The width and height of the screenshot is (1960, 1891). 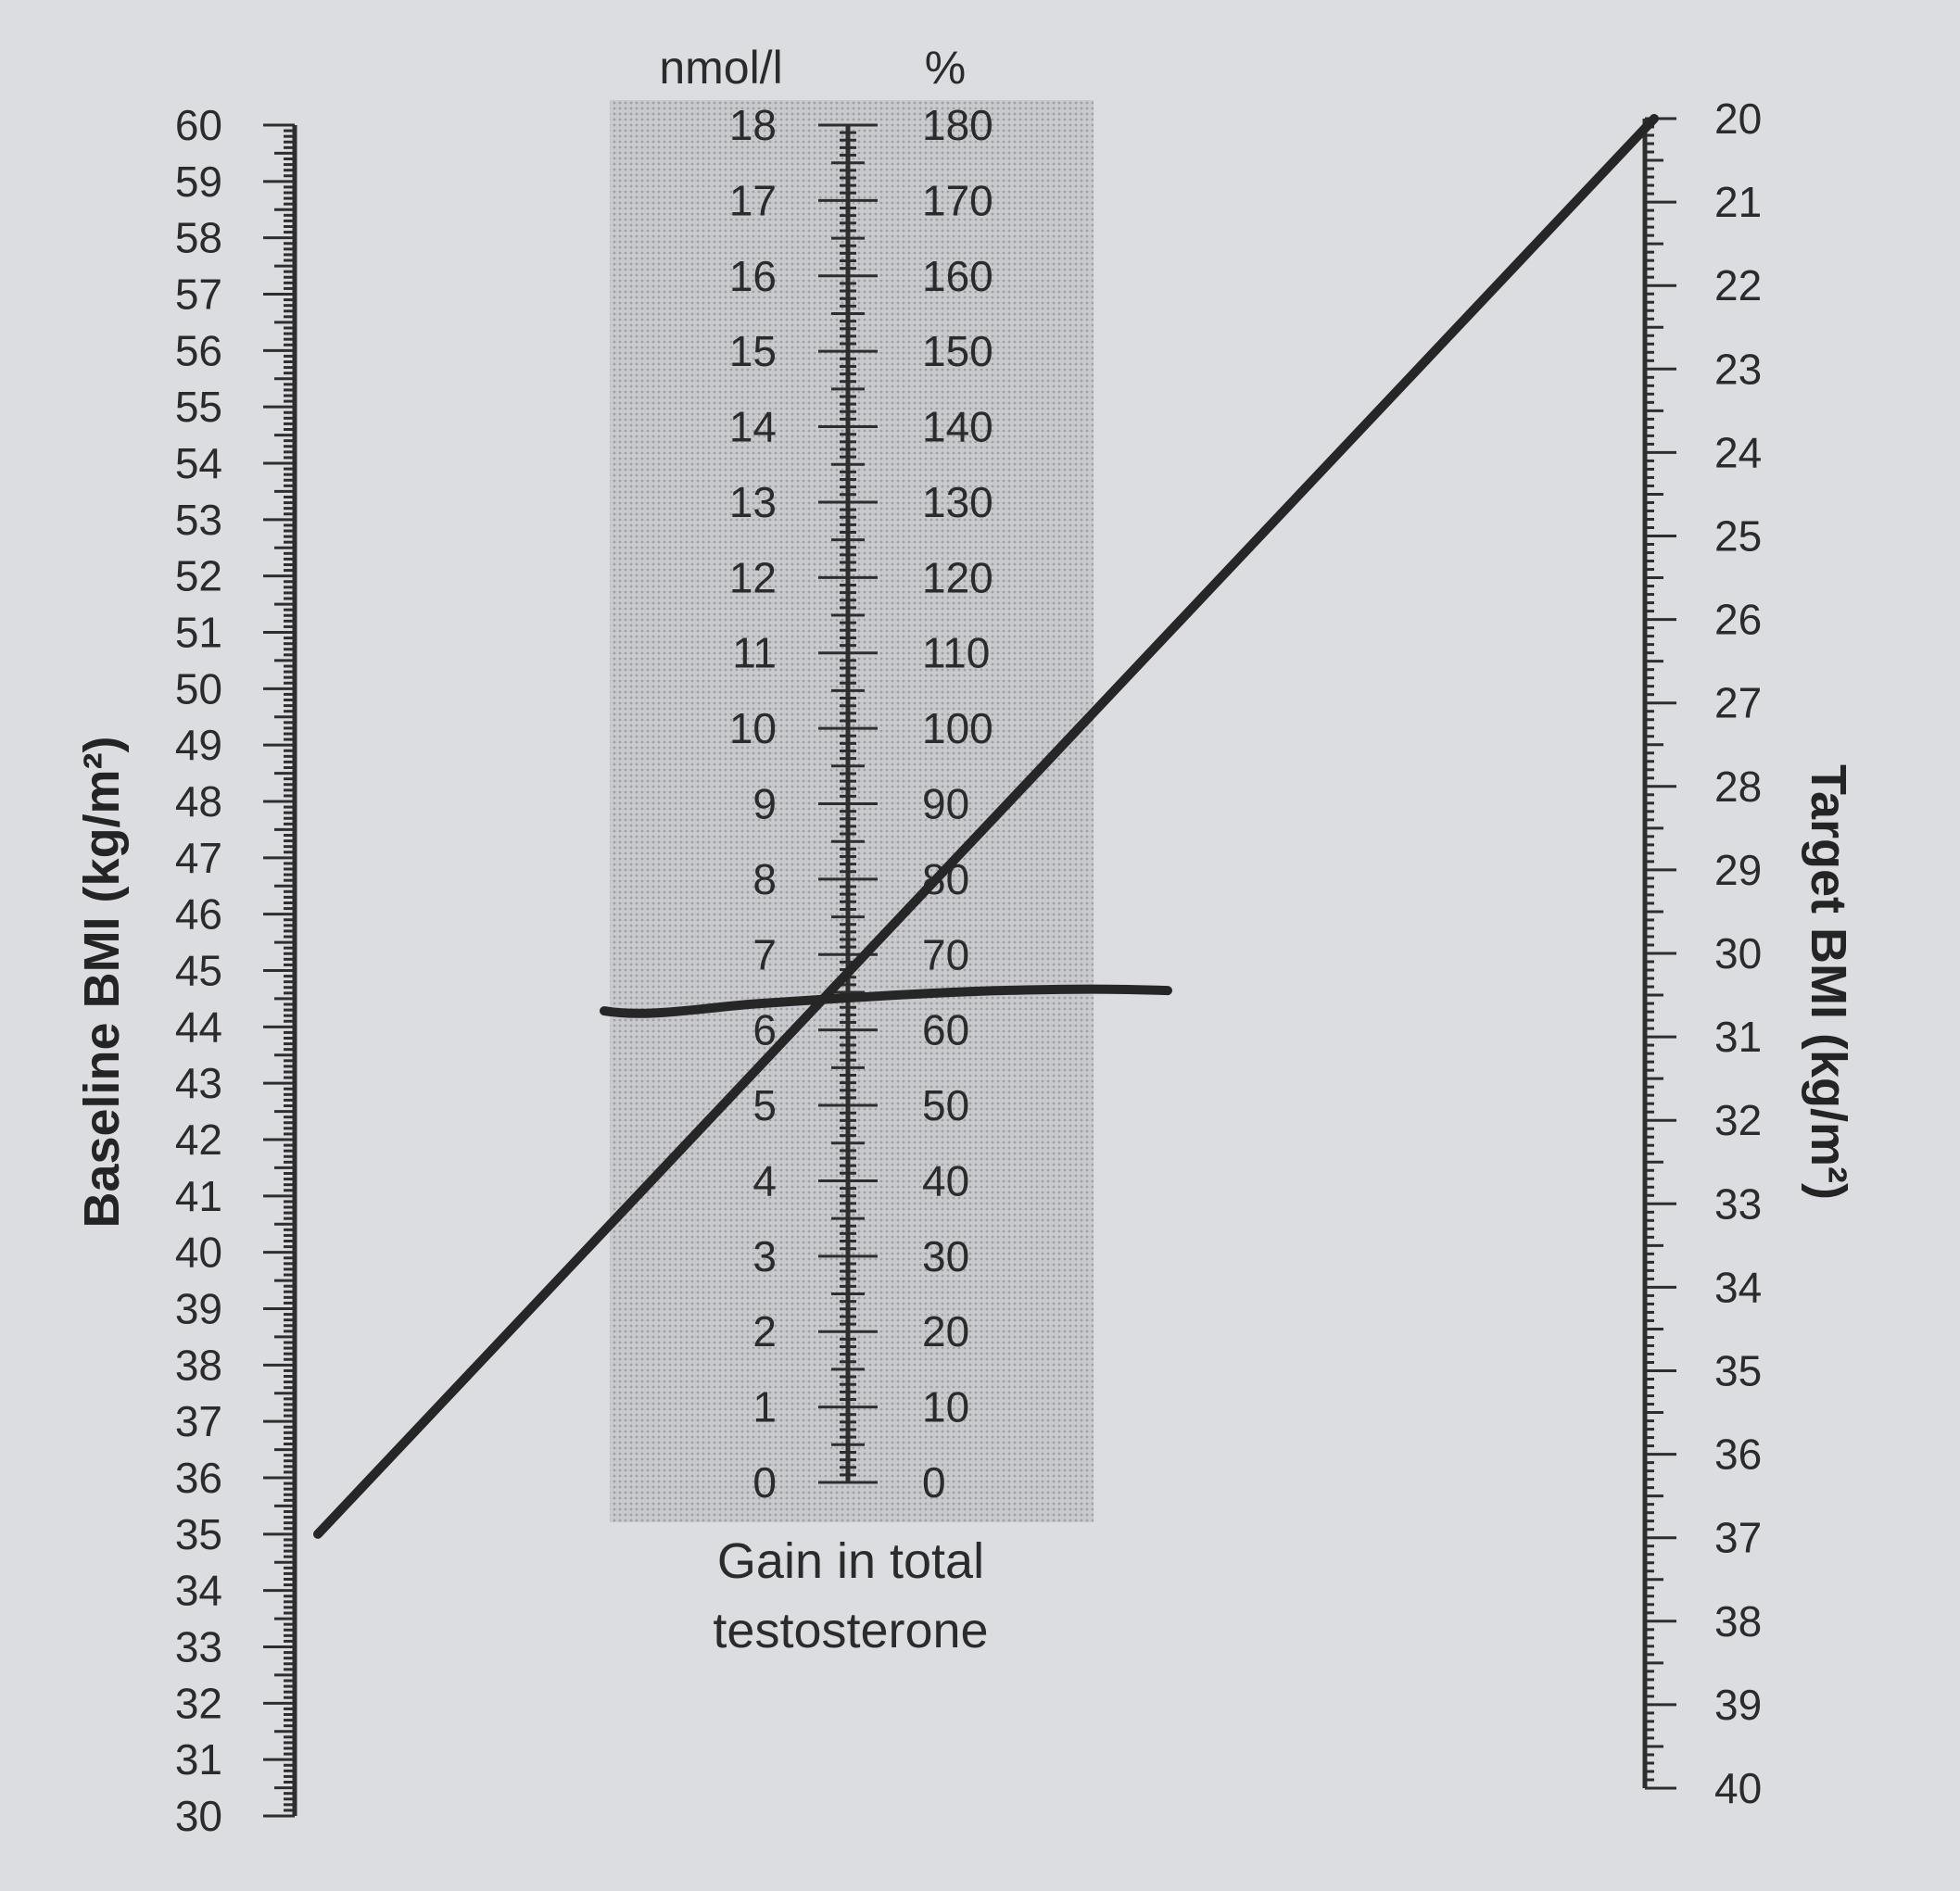 I want to click on left-tick-label: 47, so click(x=198, y=858).